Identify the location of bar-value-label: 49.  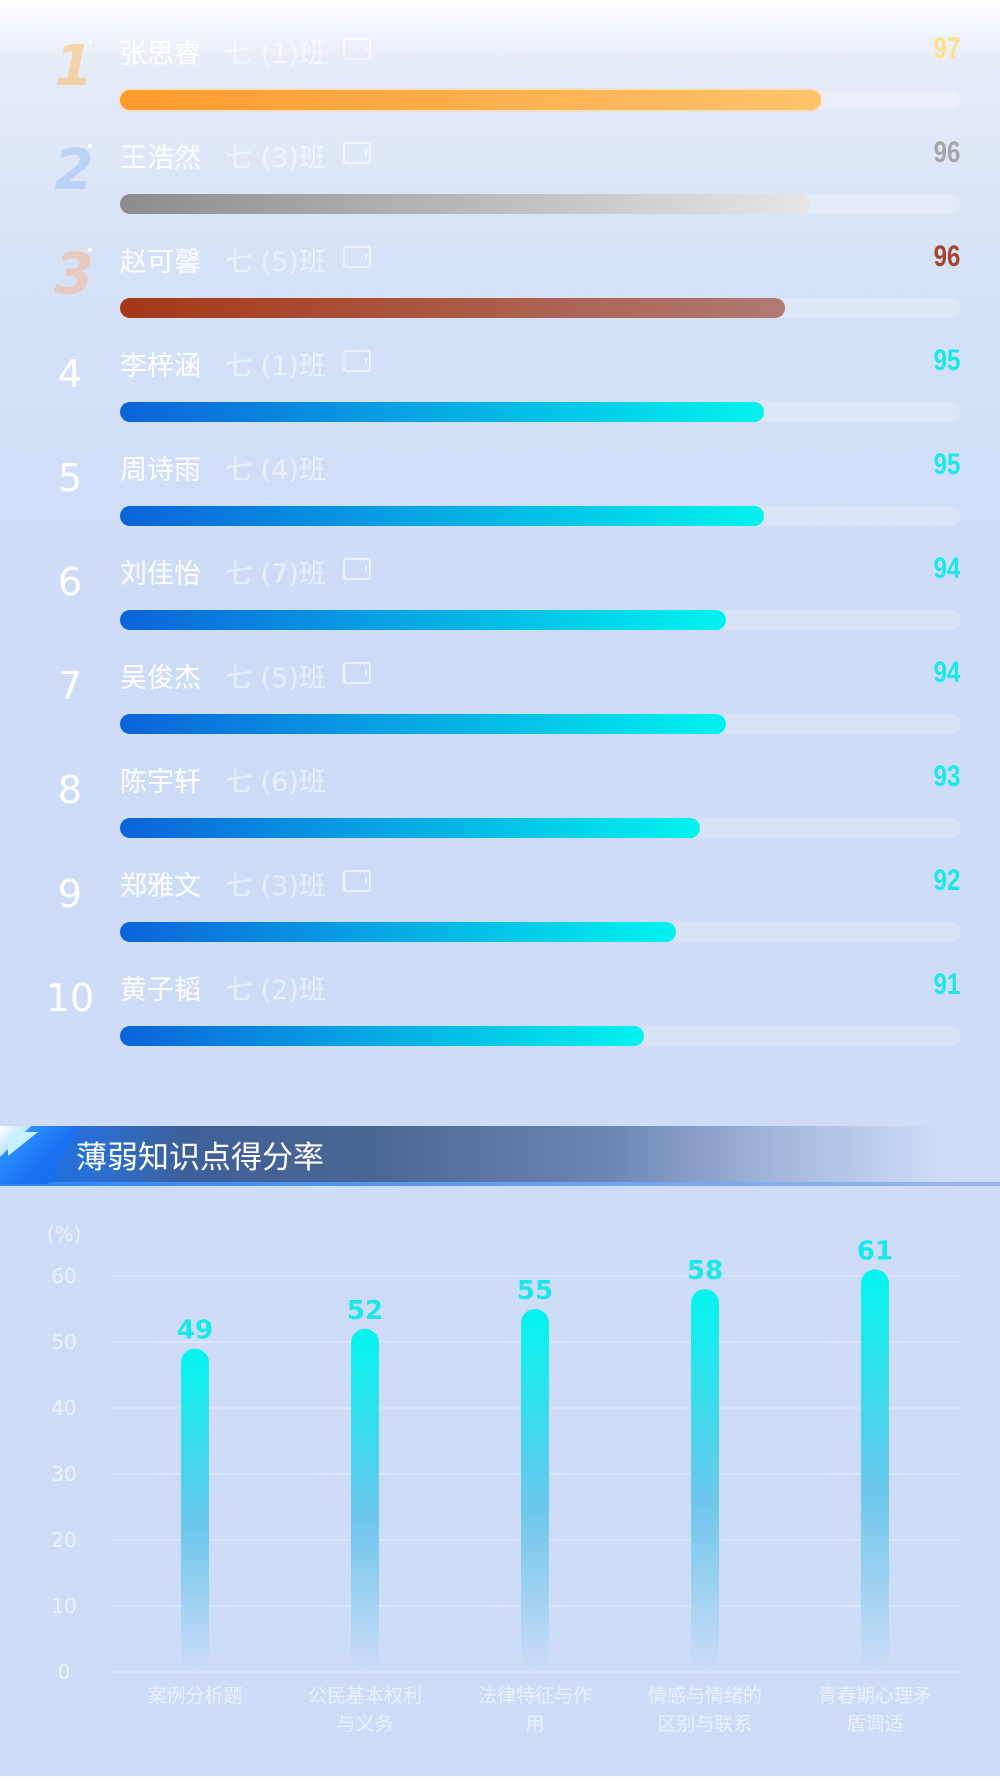
(195, 1331).